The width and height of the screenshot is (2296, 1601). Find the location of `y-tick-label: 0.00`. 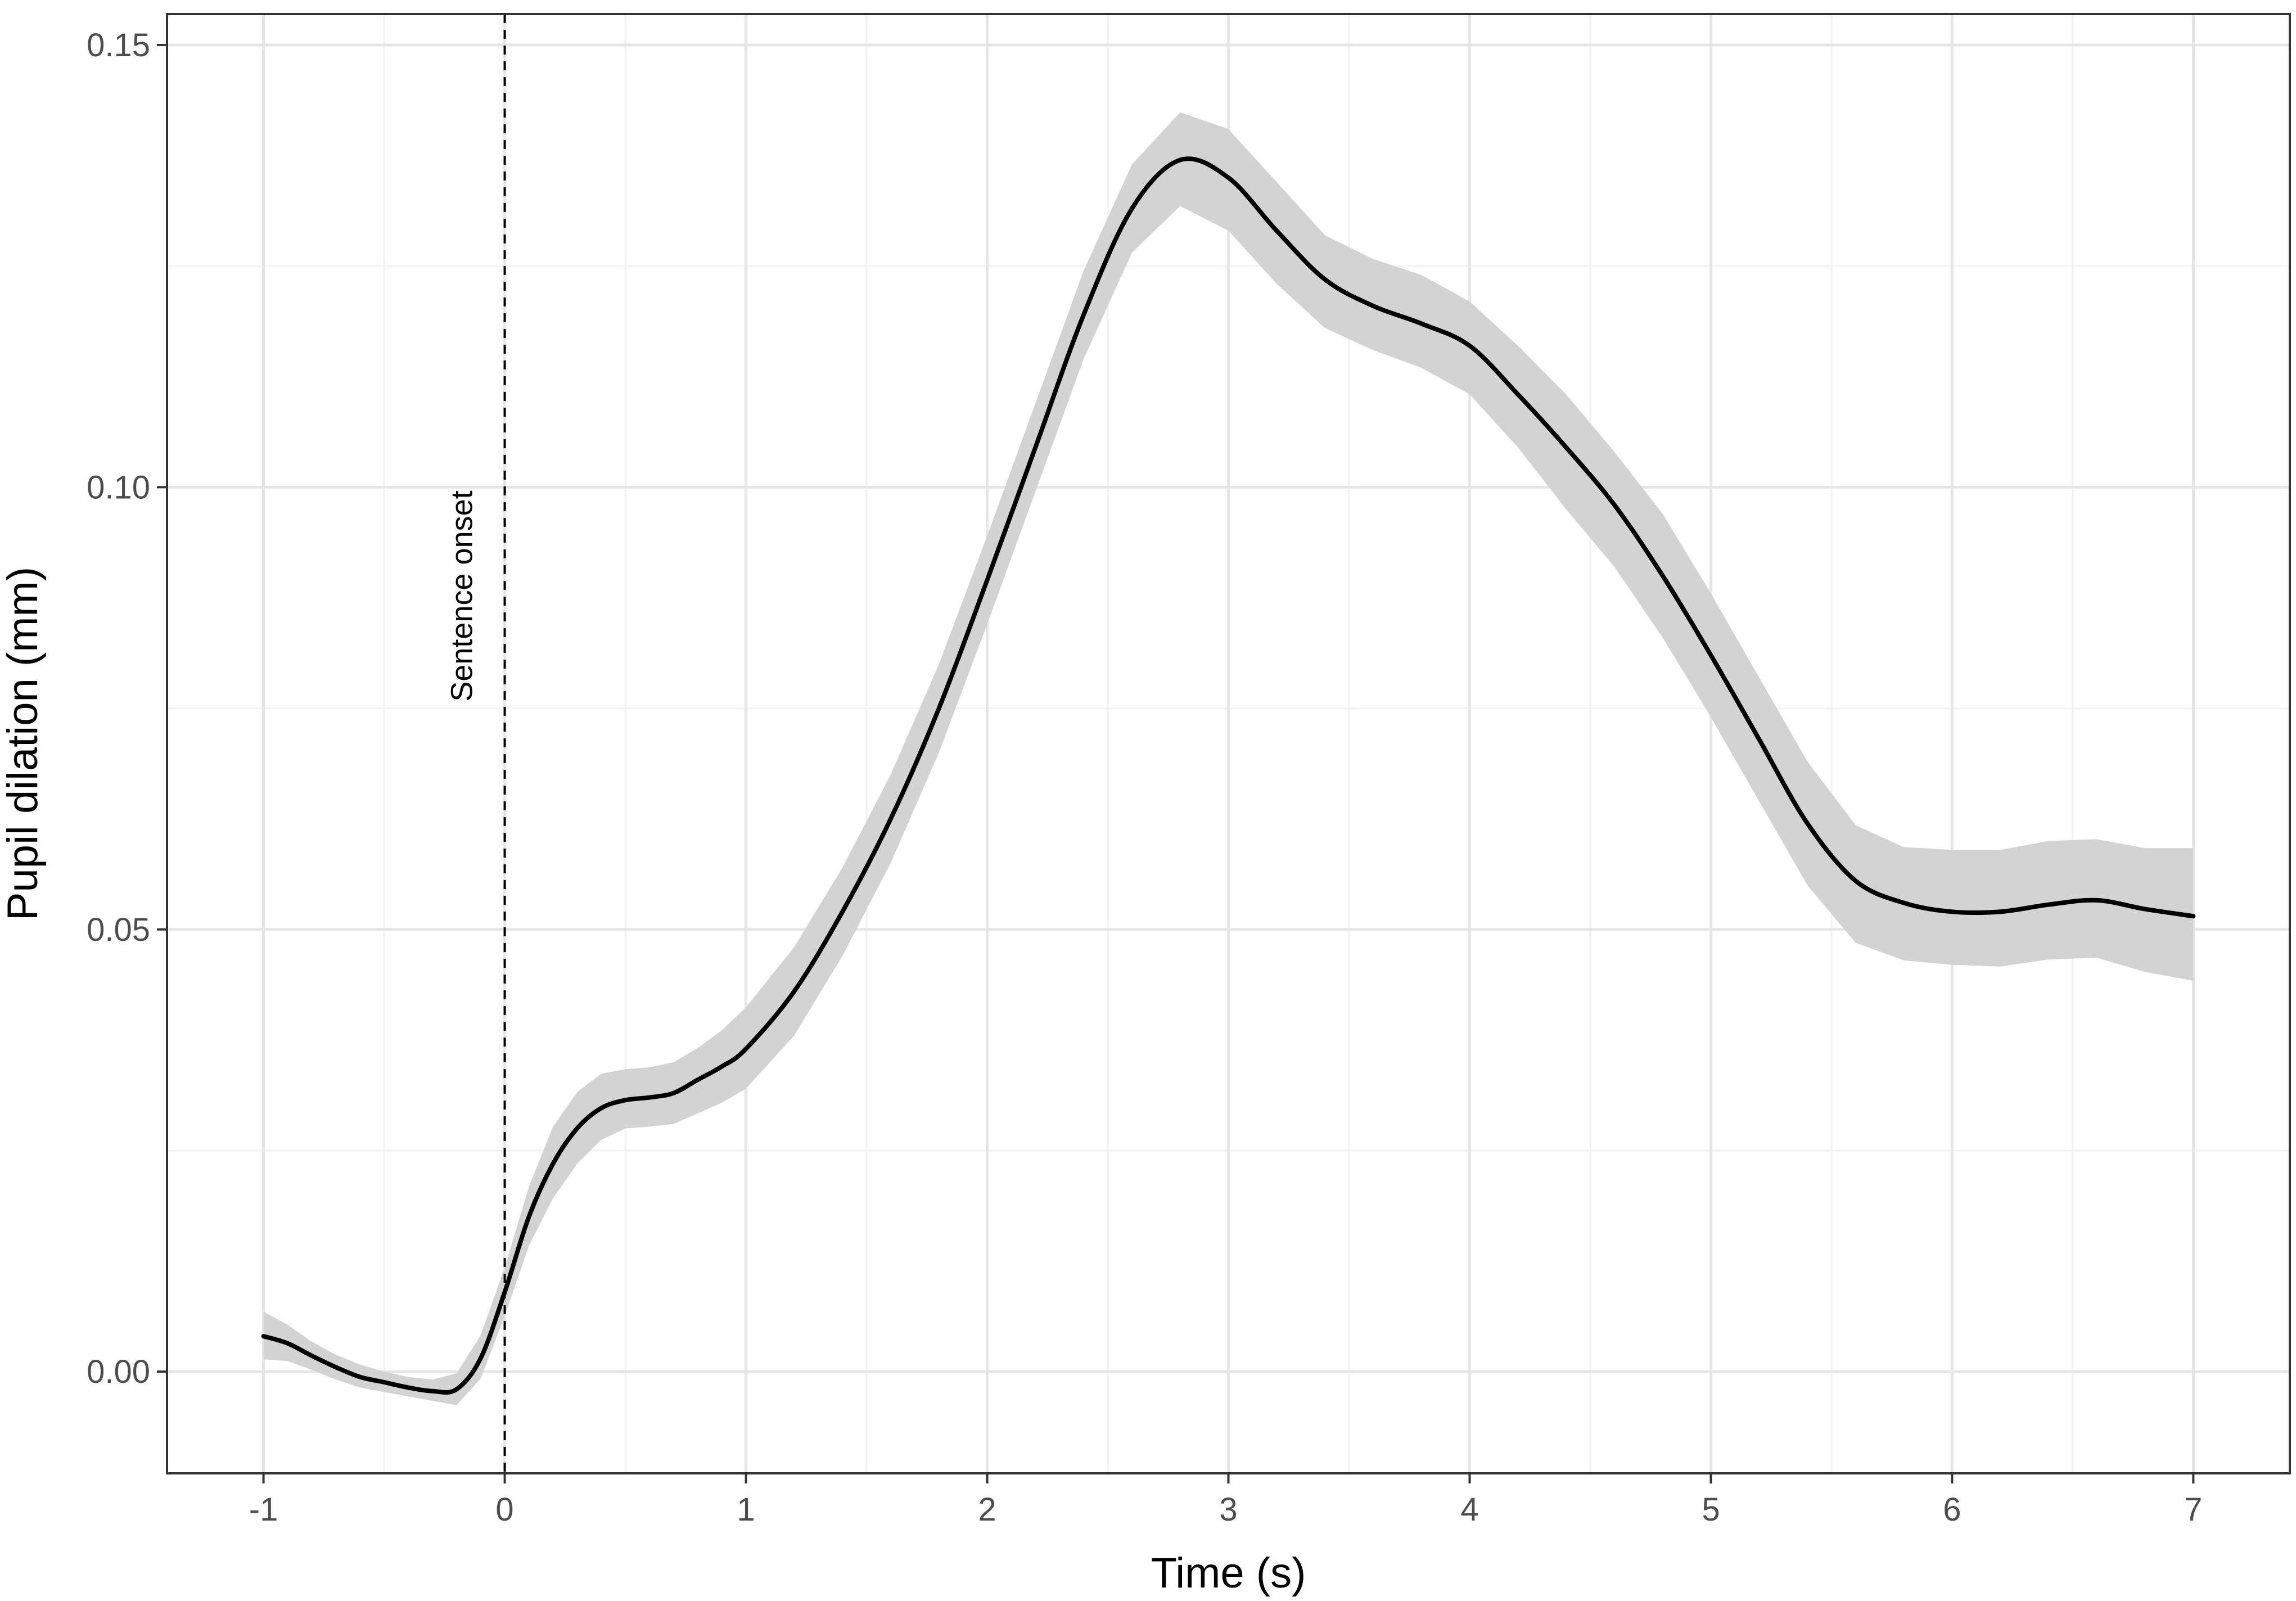

y-tick-label: 0.00 is located at coordinates (118, 1372).